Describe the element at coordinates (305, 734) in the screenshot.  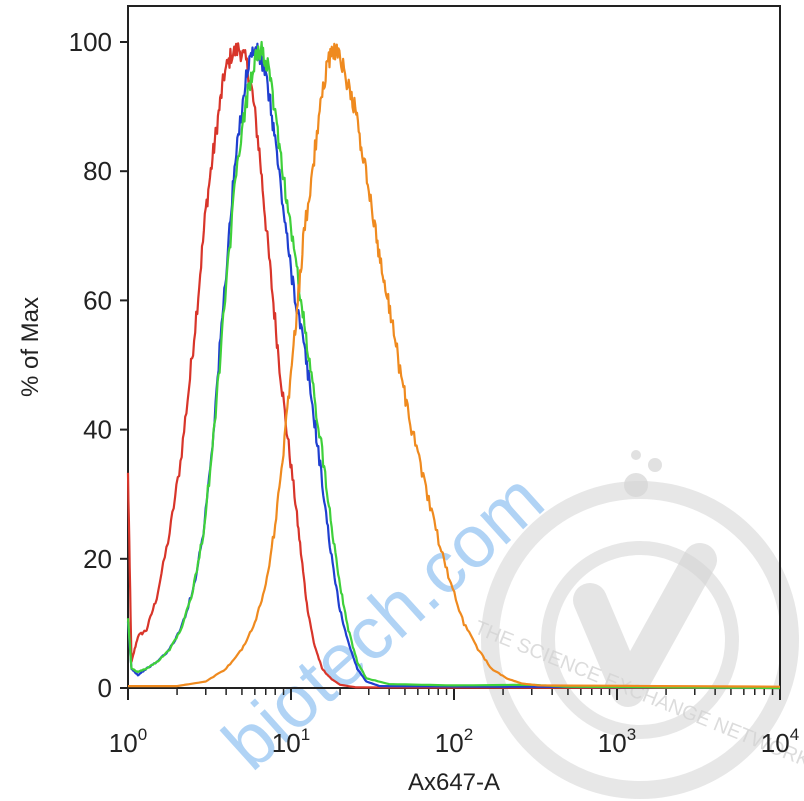
I see `x-tick-exponent: 1` at that location.